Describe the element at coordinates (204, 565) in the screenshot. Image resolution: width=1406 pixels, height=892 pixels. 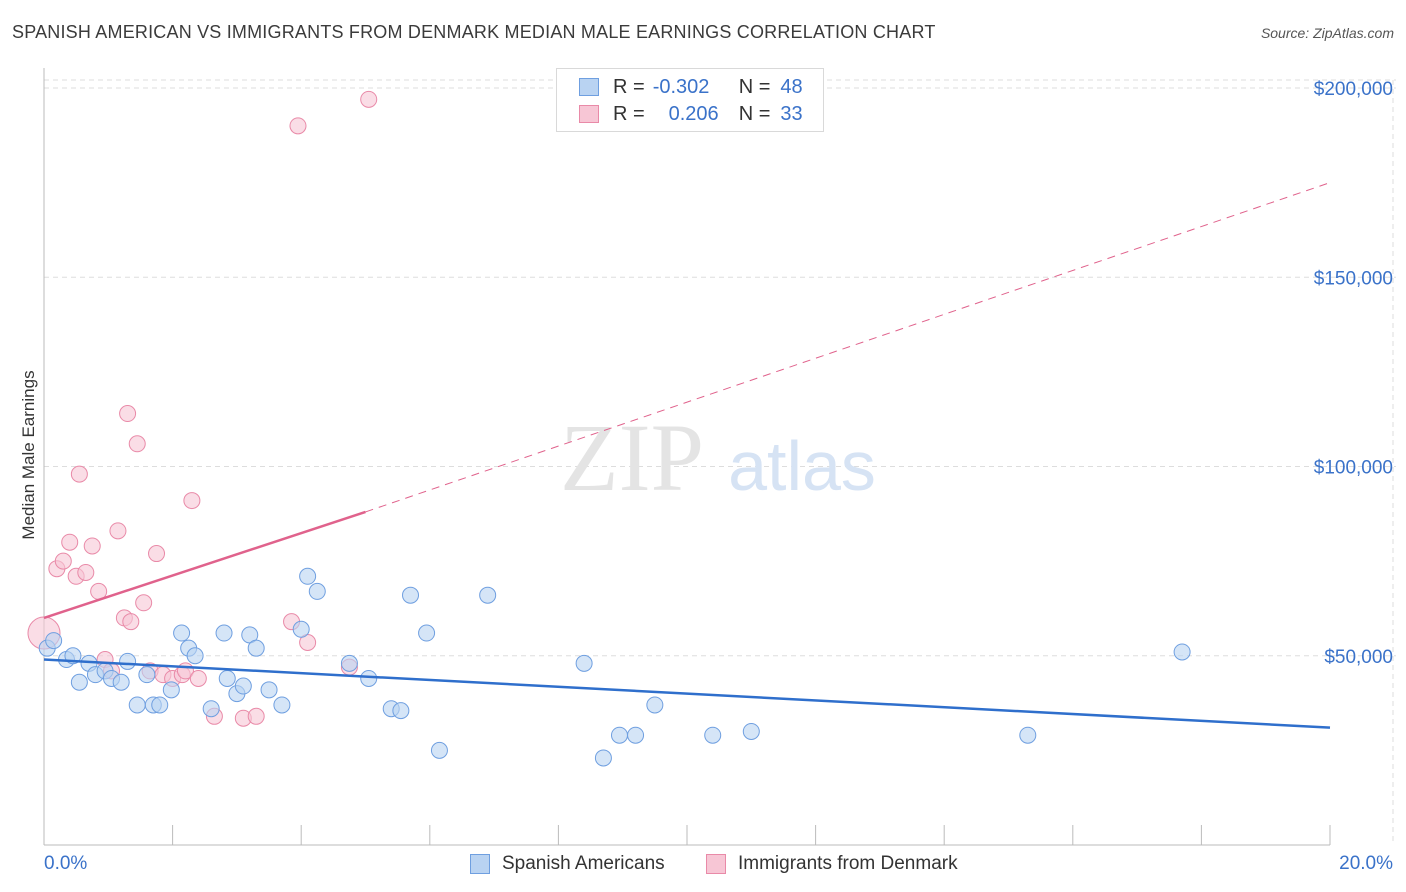
I see `trend-line-immigrants-from-denmark` at that location.